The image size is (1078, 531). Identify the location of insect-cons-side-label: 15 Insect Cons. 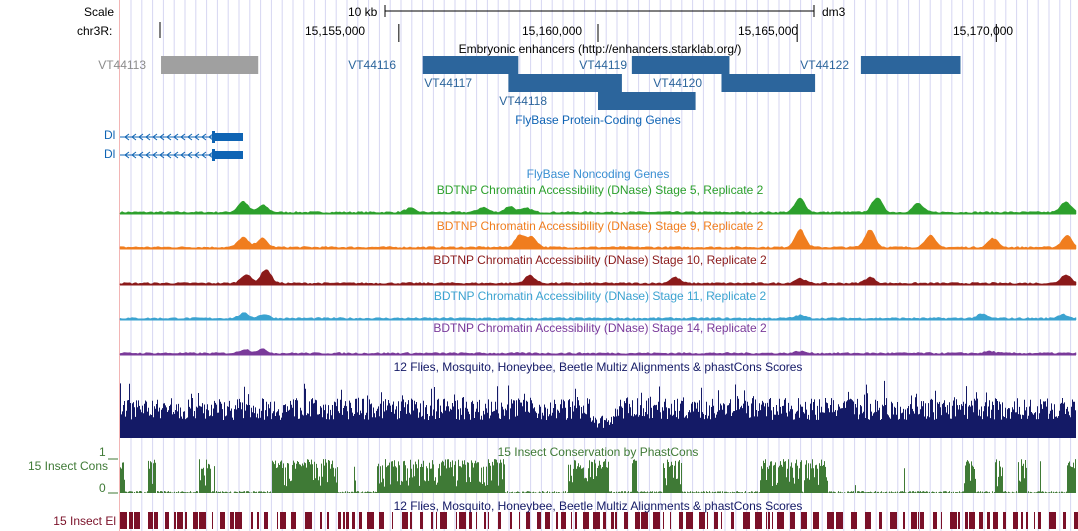
(67, 466).